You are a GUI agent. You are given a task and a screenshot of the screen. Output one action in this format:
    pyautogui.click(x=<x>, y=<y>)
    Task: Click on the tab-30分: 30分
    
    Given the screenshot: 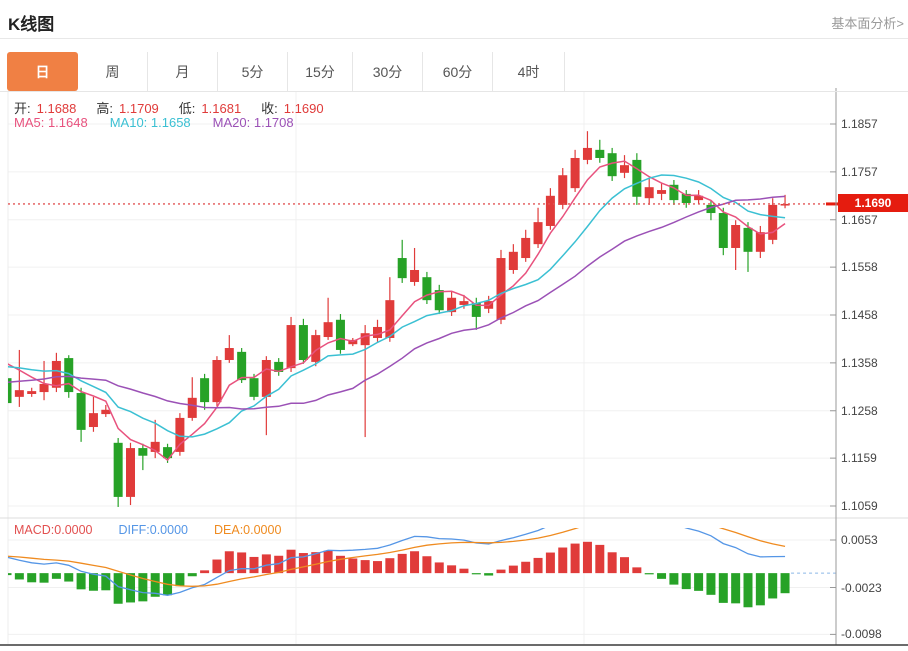 What is the action you would take?
    pyautogui.click(x=388, y=71)
    